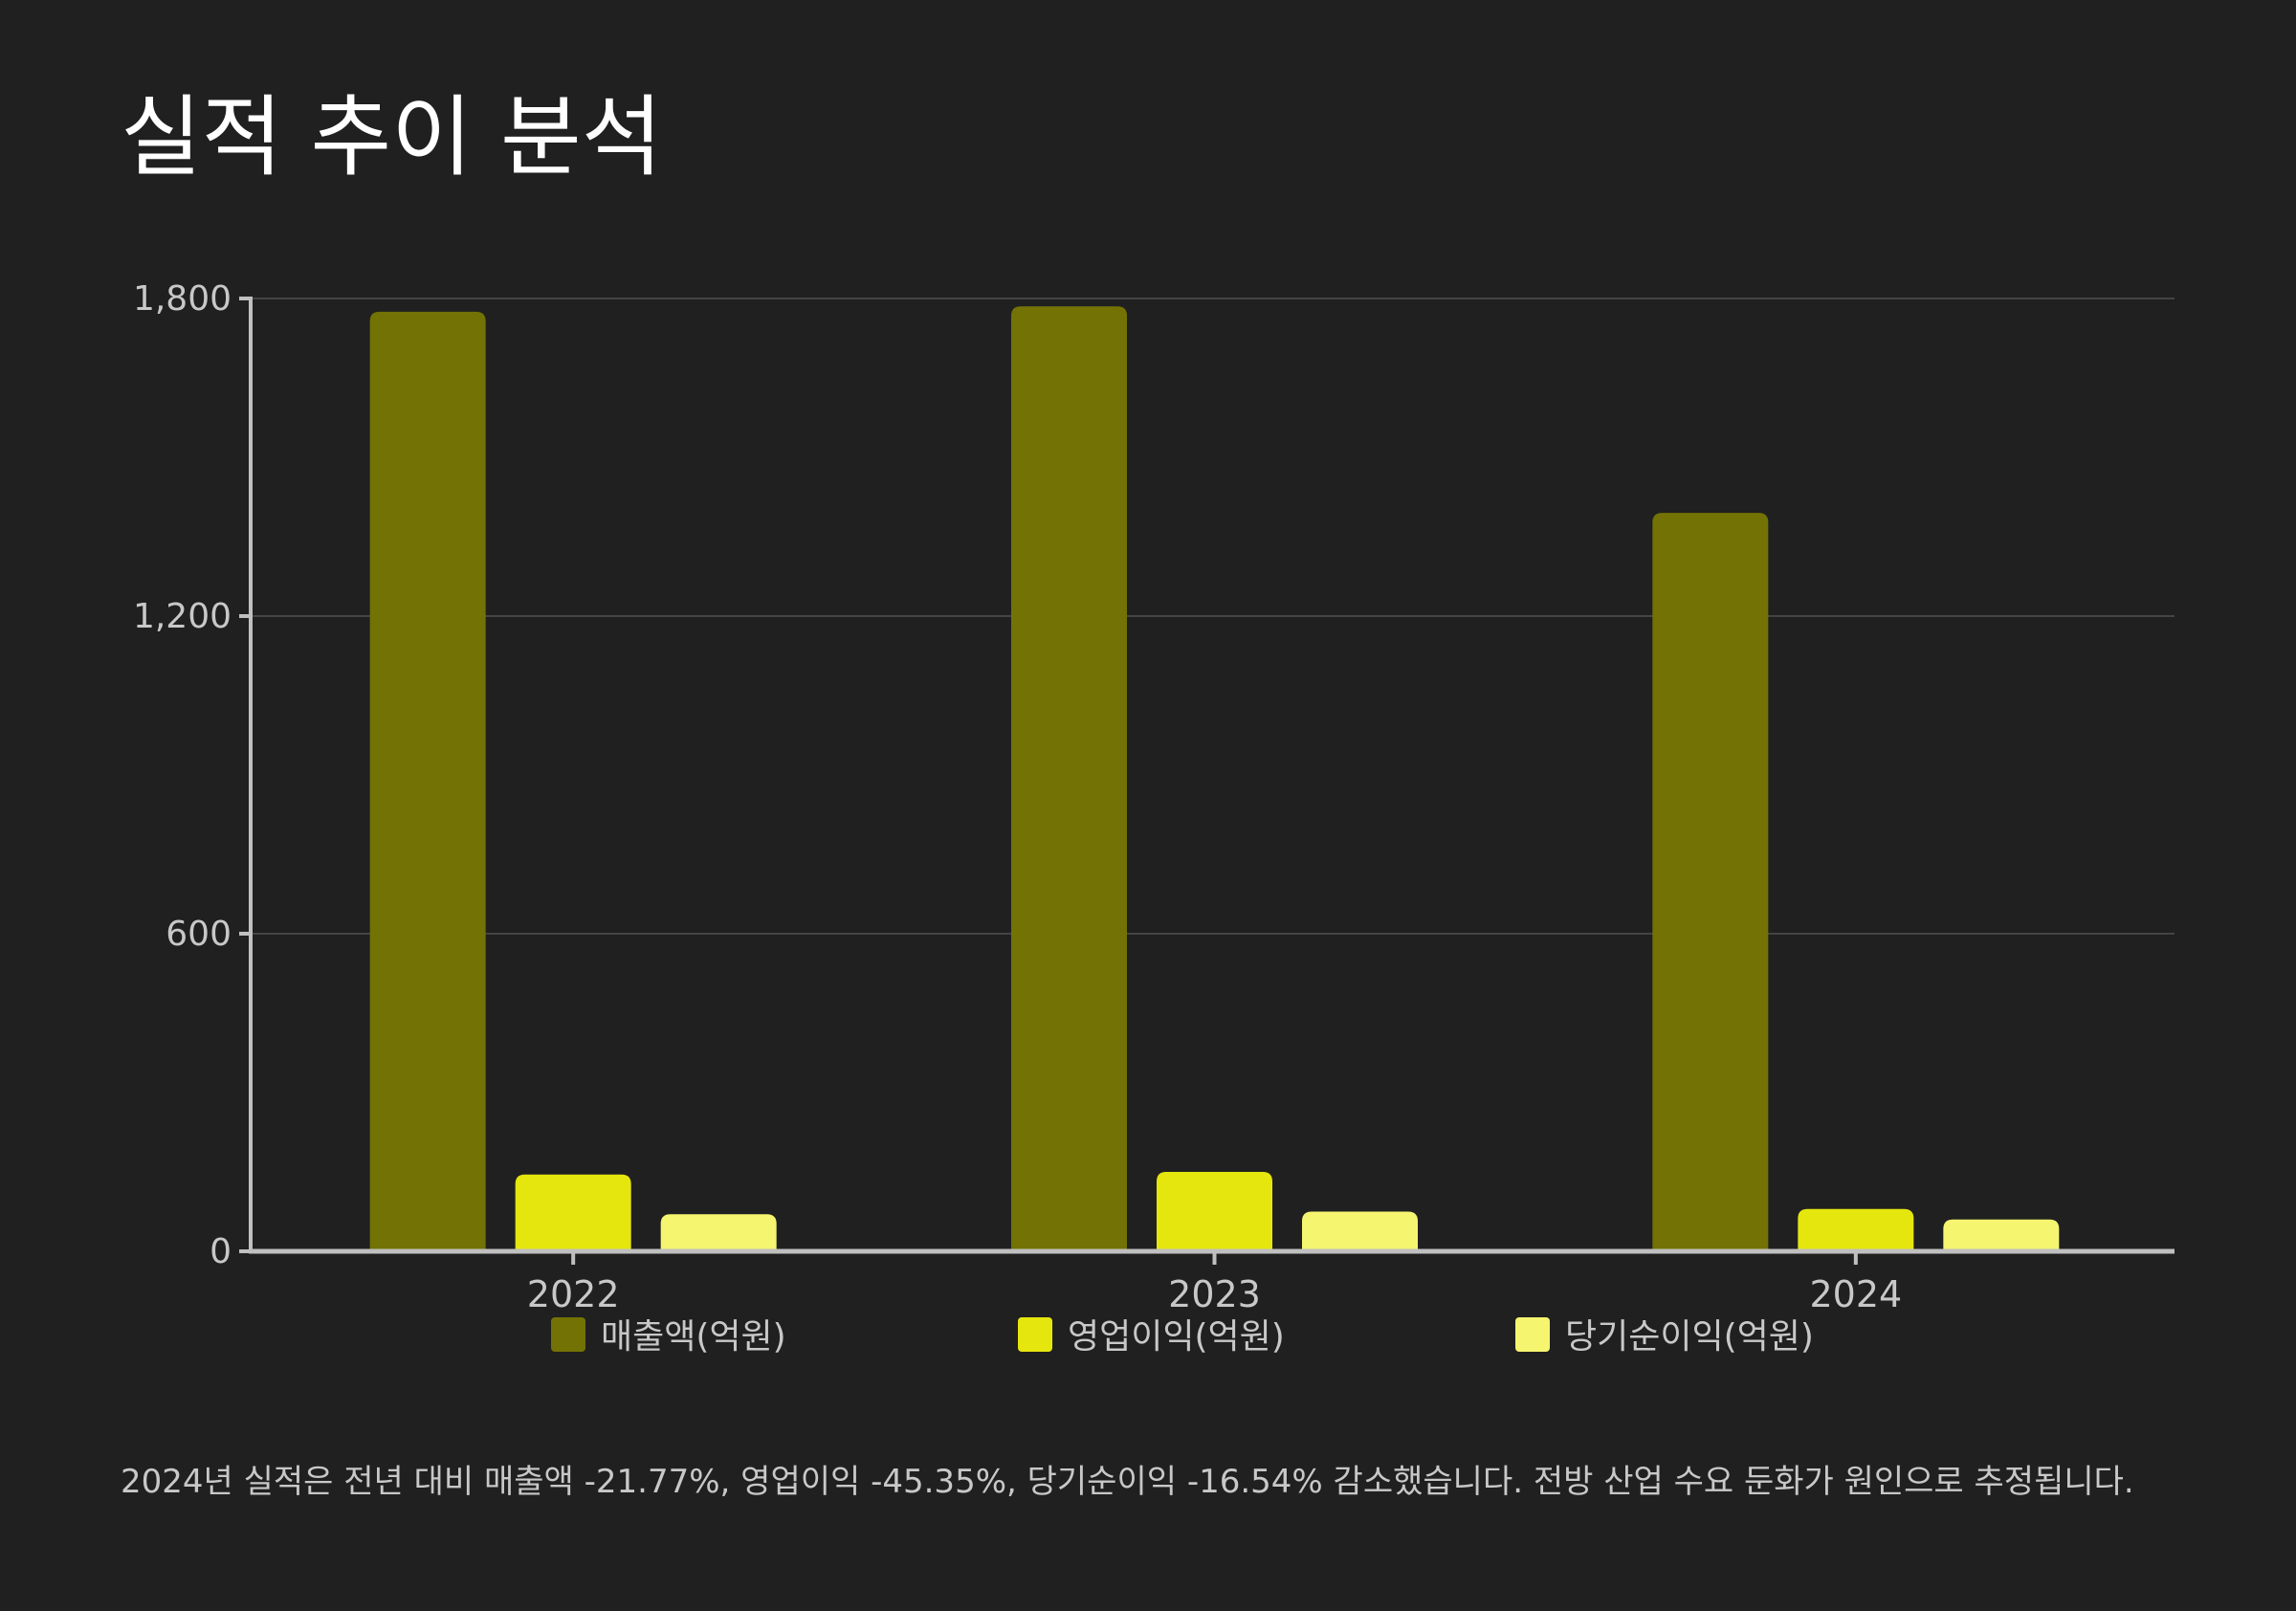 This screenshot has width=2296, height=1611. I want to click on legend-label: 영업이익(억원), so click(1177, 1337).